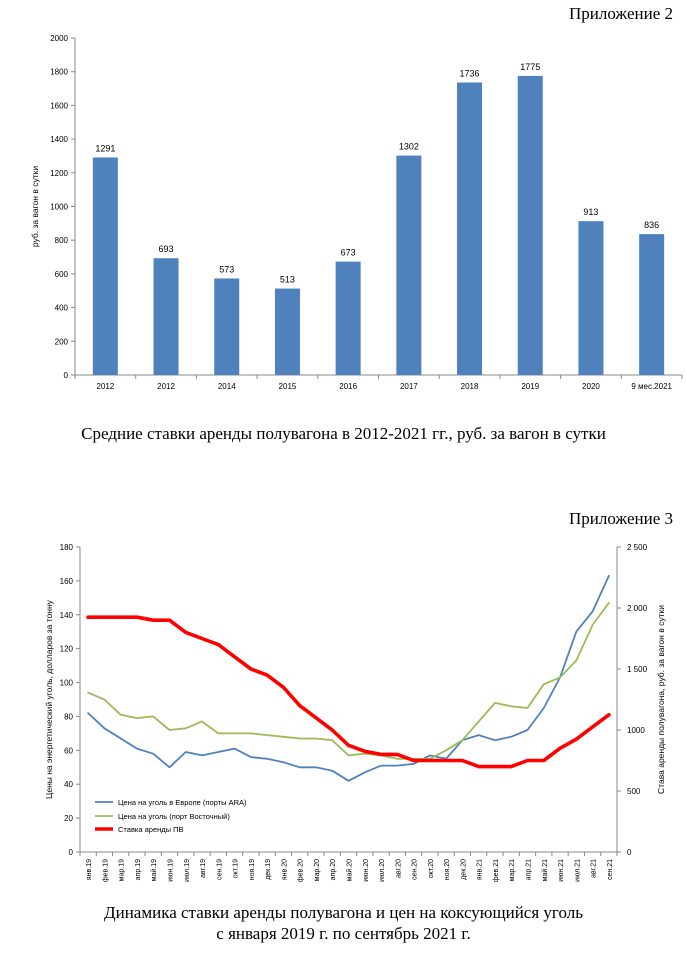 The height and width of the screenshot is (955, 687). I want to click on x-tick-label: июн.21, so click(561, 870).